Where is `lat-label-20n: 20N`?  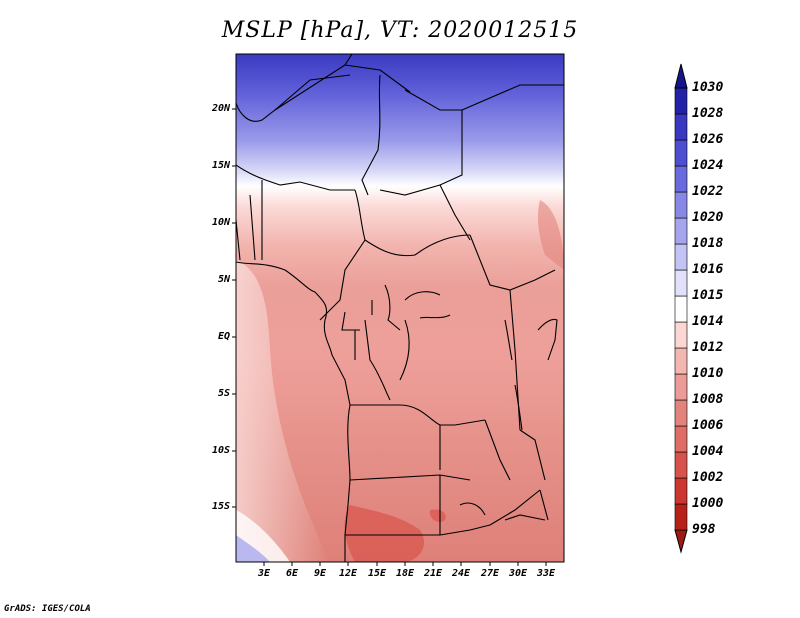 lat-label-20n: 20N is located at coordinates (220, 108).